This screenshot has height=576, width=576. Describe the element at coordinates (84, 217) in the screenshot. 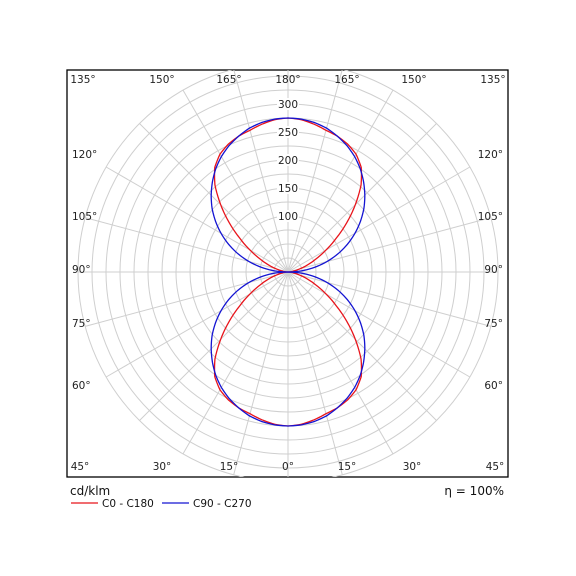

I see `angle-label-left: 105°` at that location.